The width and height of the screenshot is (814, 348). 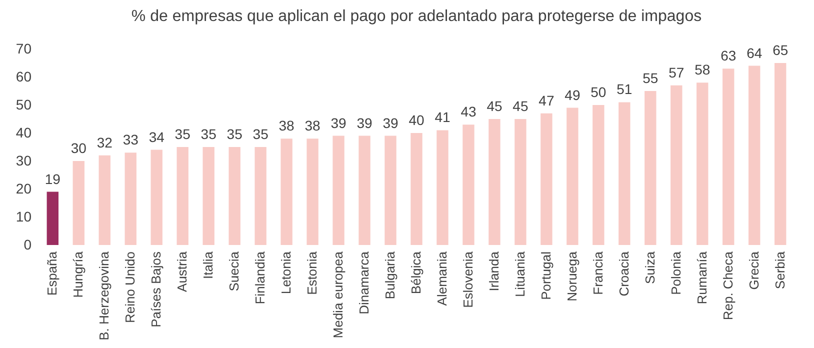 What do you see at coordinates (24, 104) in the screenshot?
I see `y-tick-label: 50` at bounding box center [24, 104].